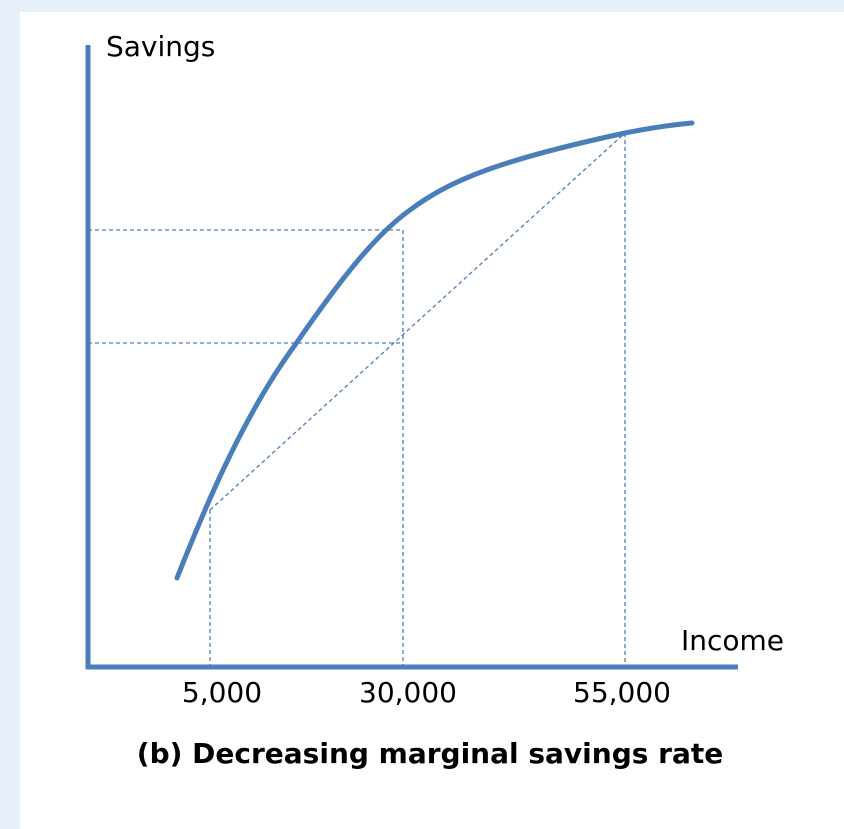  Describe the element at coordinates (408, 692) in the screenshot. I see `x-tick-label: 30,000` at that location.